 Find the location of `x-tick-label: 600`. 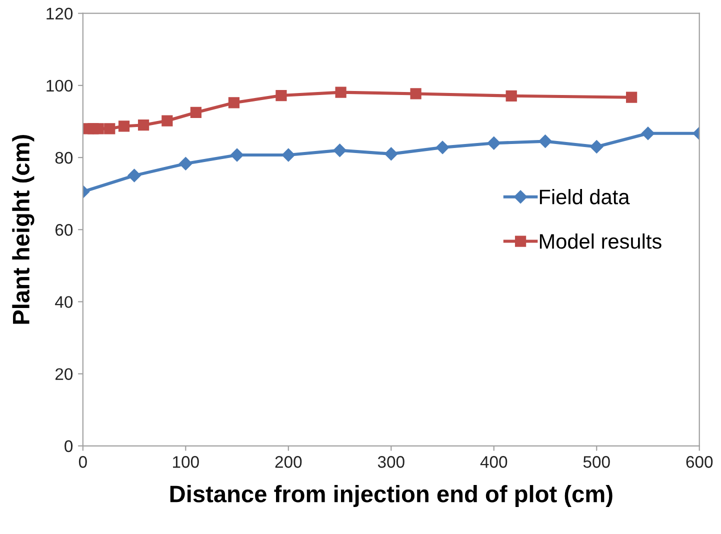

x-tick-label: 600 is located at coordinates (699, 462).